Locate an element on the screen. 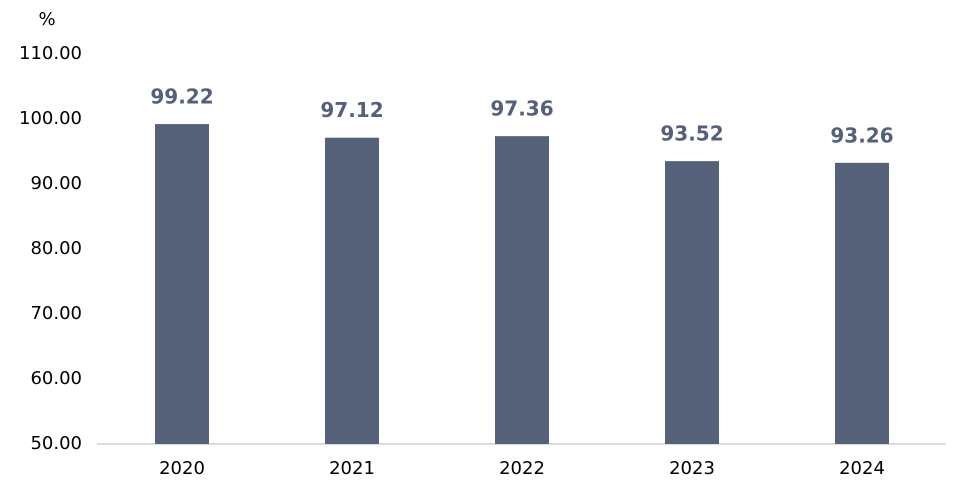 This screenshot has width=962, height=486. y-axis-unit: % is located at coordinates (46, 19).